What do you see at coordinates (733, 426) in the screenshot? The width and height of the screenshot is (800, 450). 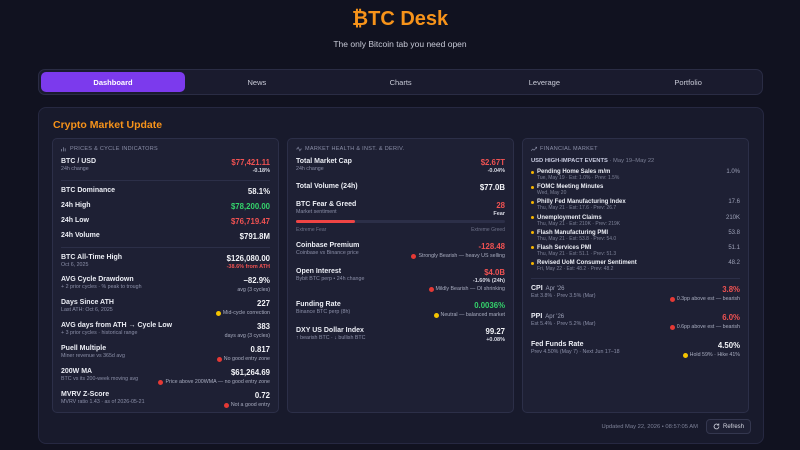 I see `refresh-label: Refresh` at bounding box center [733, 426].